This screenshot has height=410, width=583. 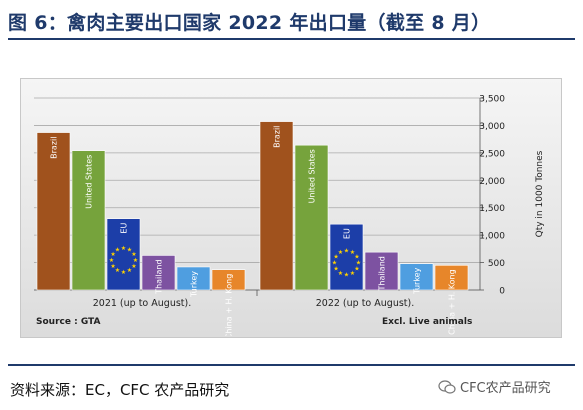 I want to click on y-tick-label: 3,500, so click(x=492, y=100).